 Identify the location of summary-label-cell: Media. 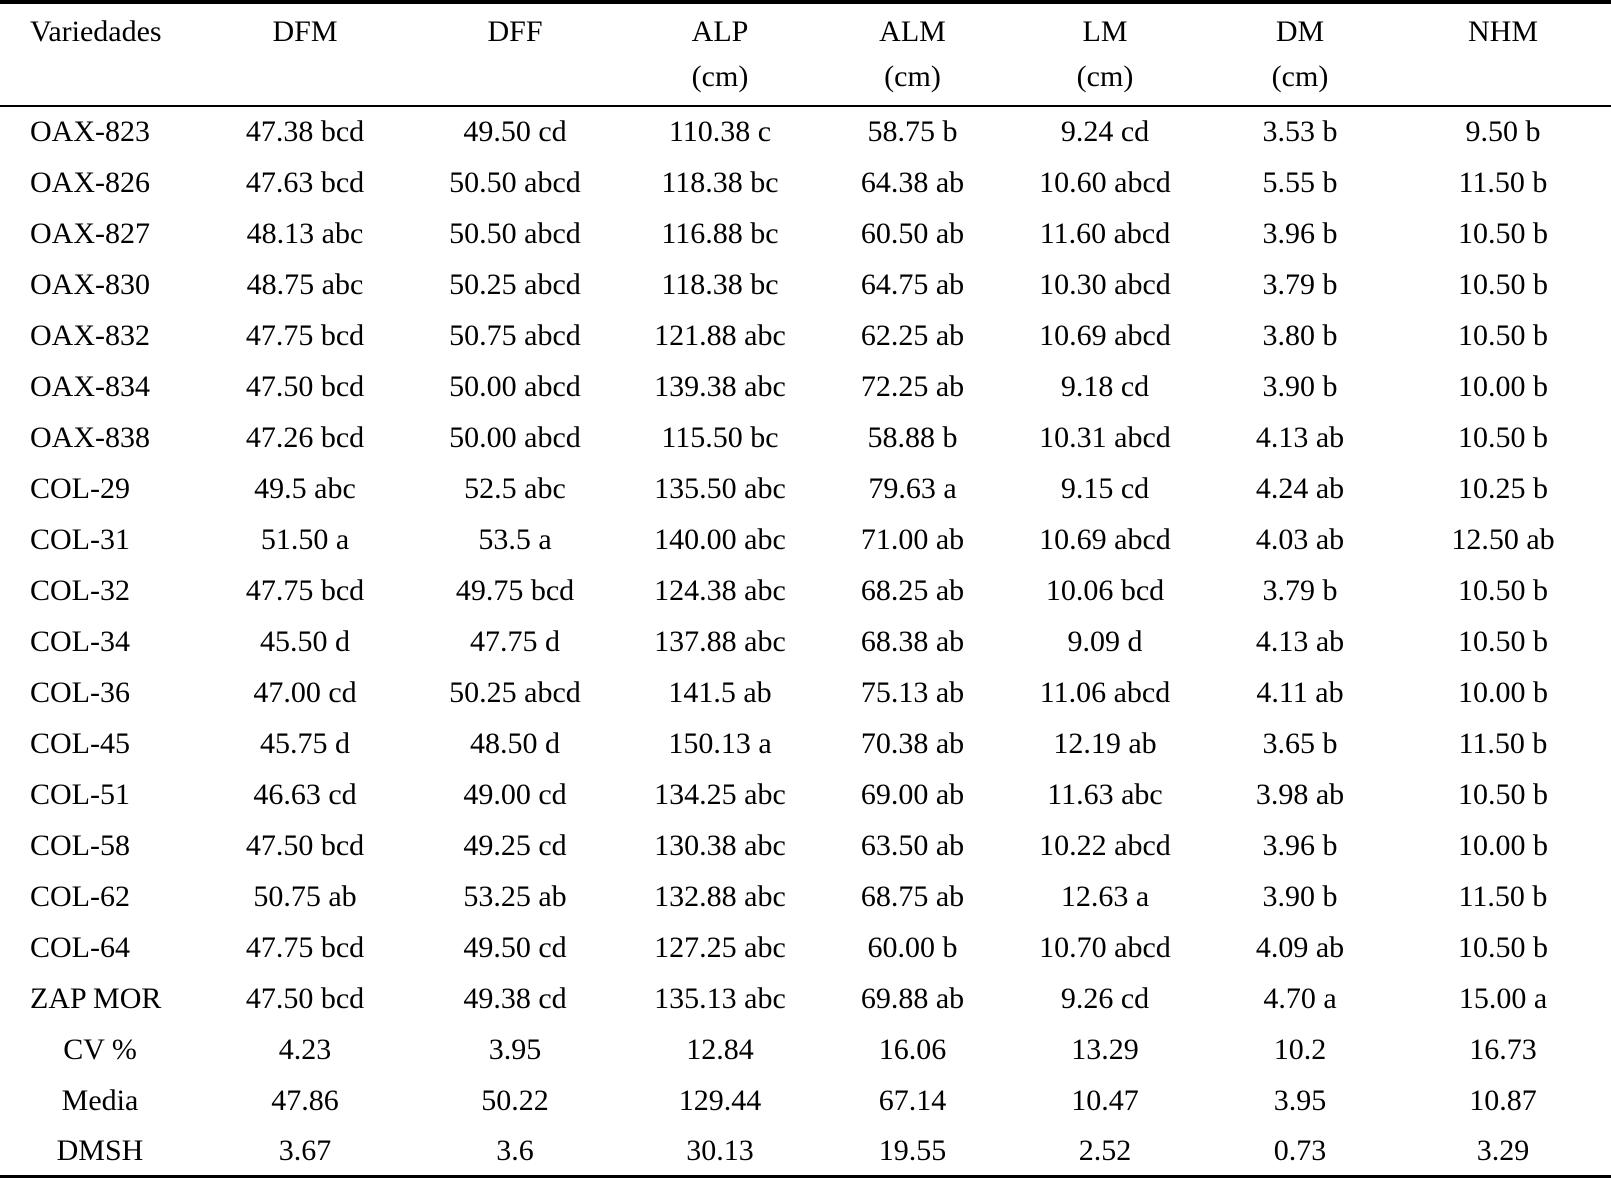
(100, 1100).